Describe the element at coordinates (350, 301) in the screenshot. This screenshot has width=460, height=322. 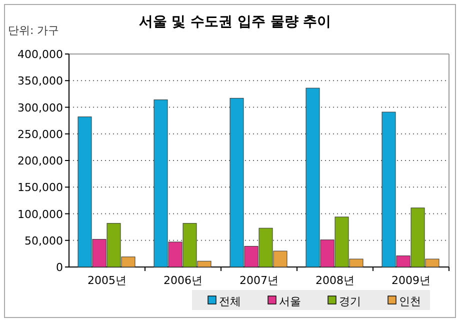
I see `legend-label: 경기` at that location.